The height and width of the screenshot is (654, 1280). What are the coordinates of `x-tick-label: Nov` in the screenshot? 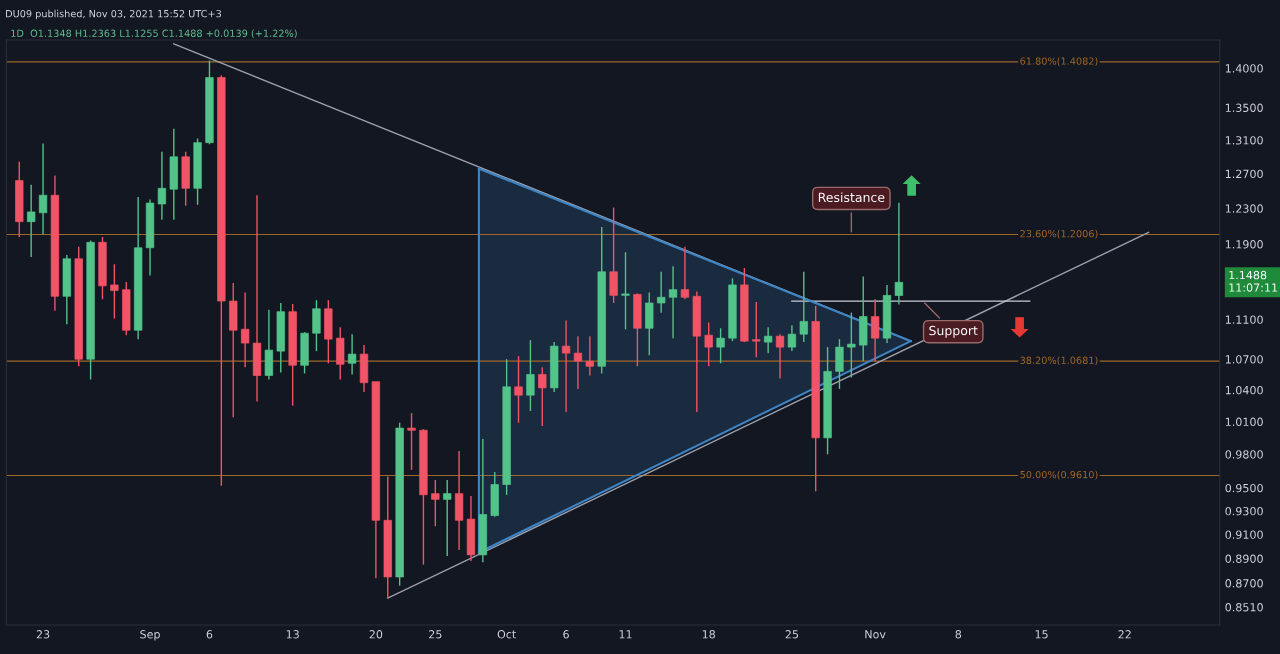 It's located at (875, 634).